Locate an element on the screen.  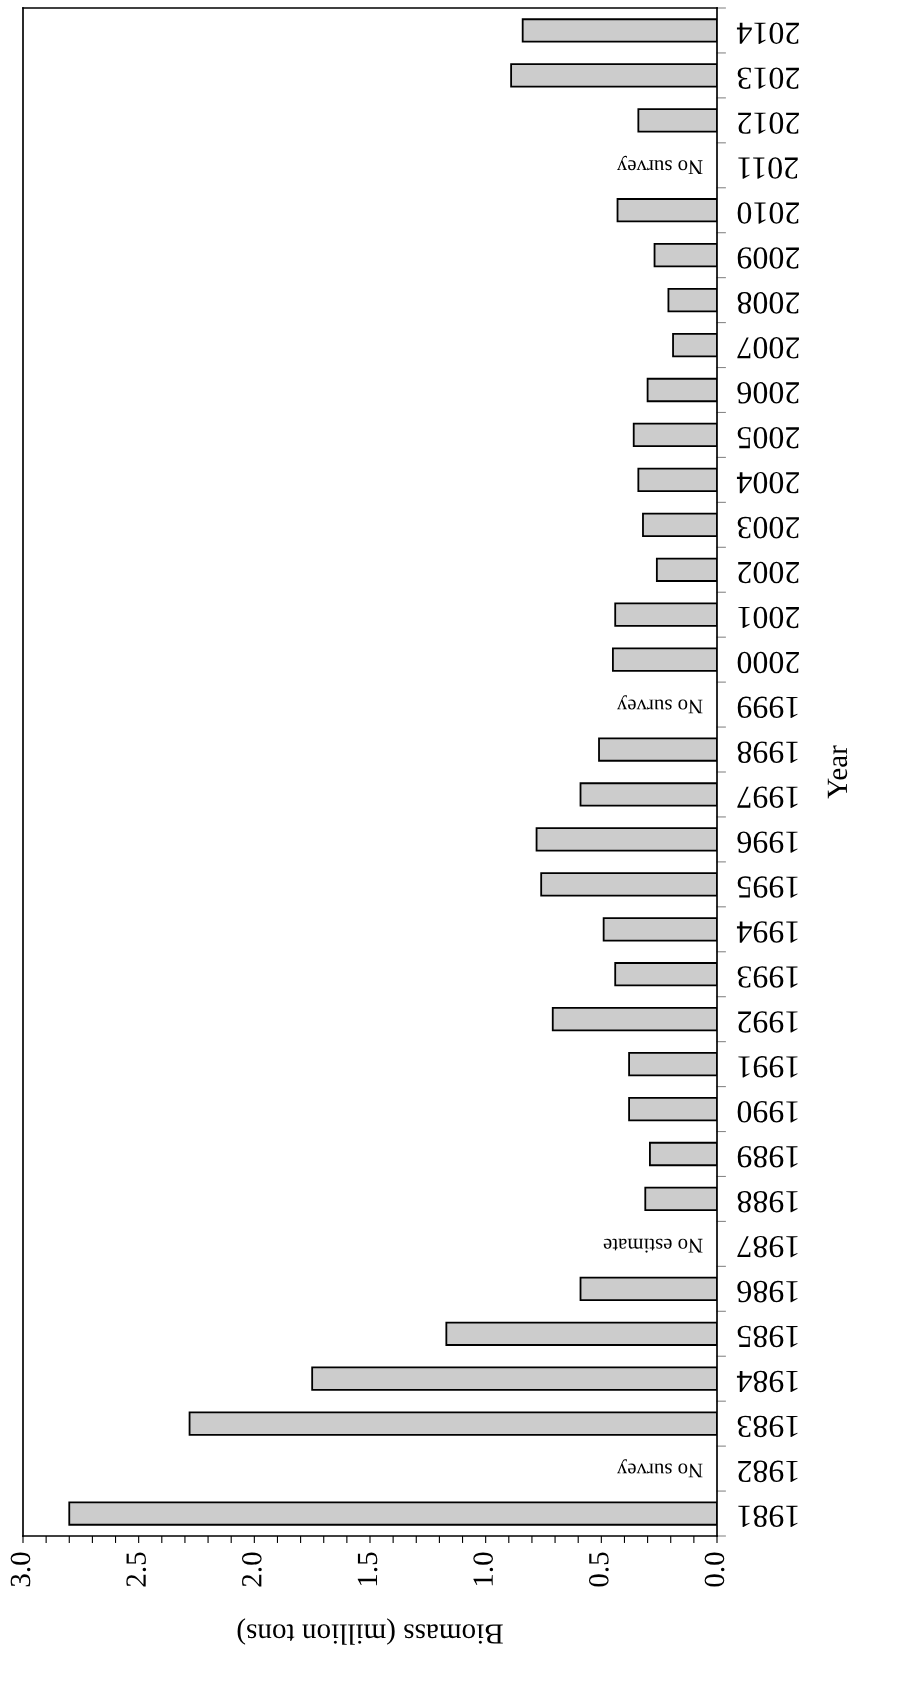
y-axis-title: Year is located at coordinates (837, 772).